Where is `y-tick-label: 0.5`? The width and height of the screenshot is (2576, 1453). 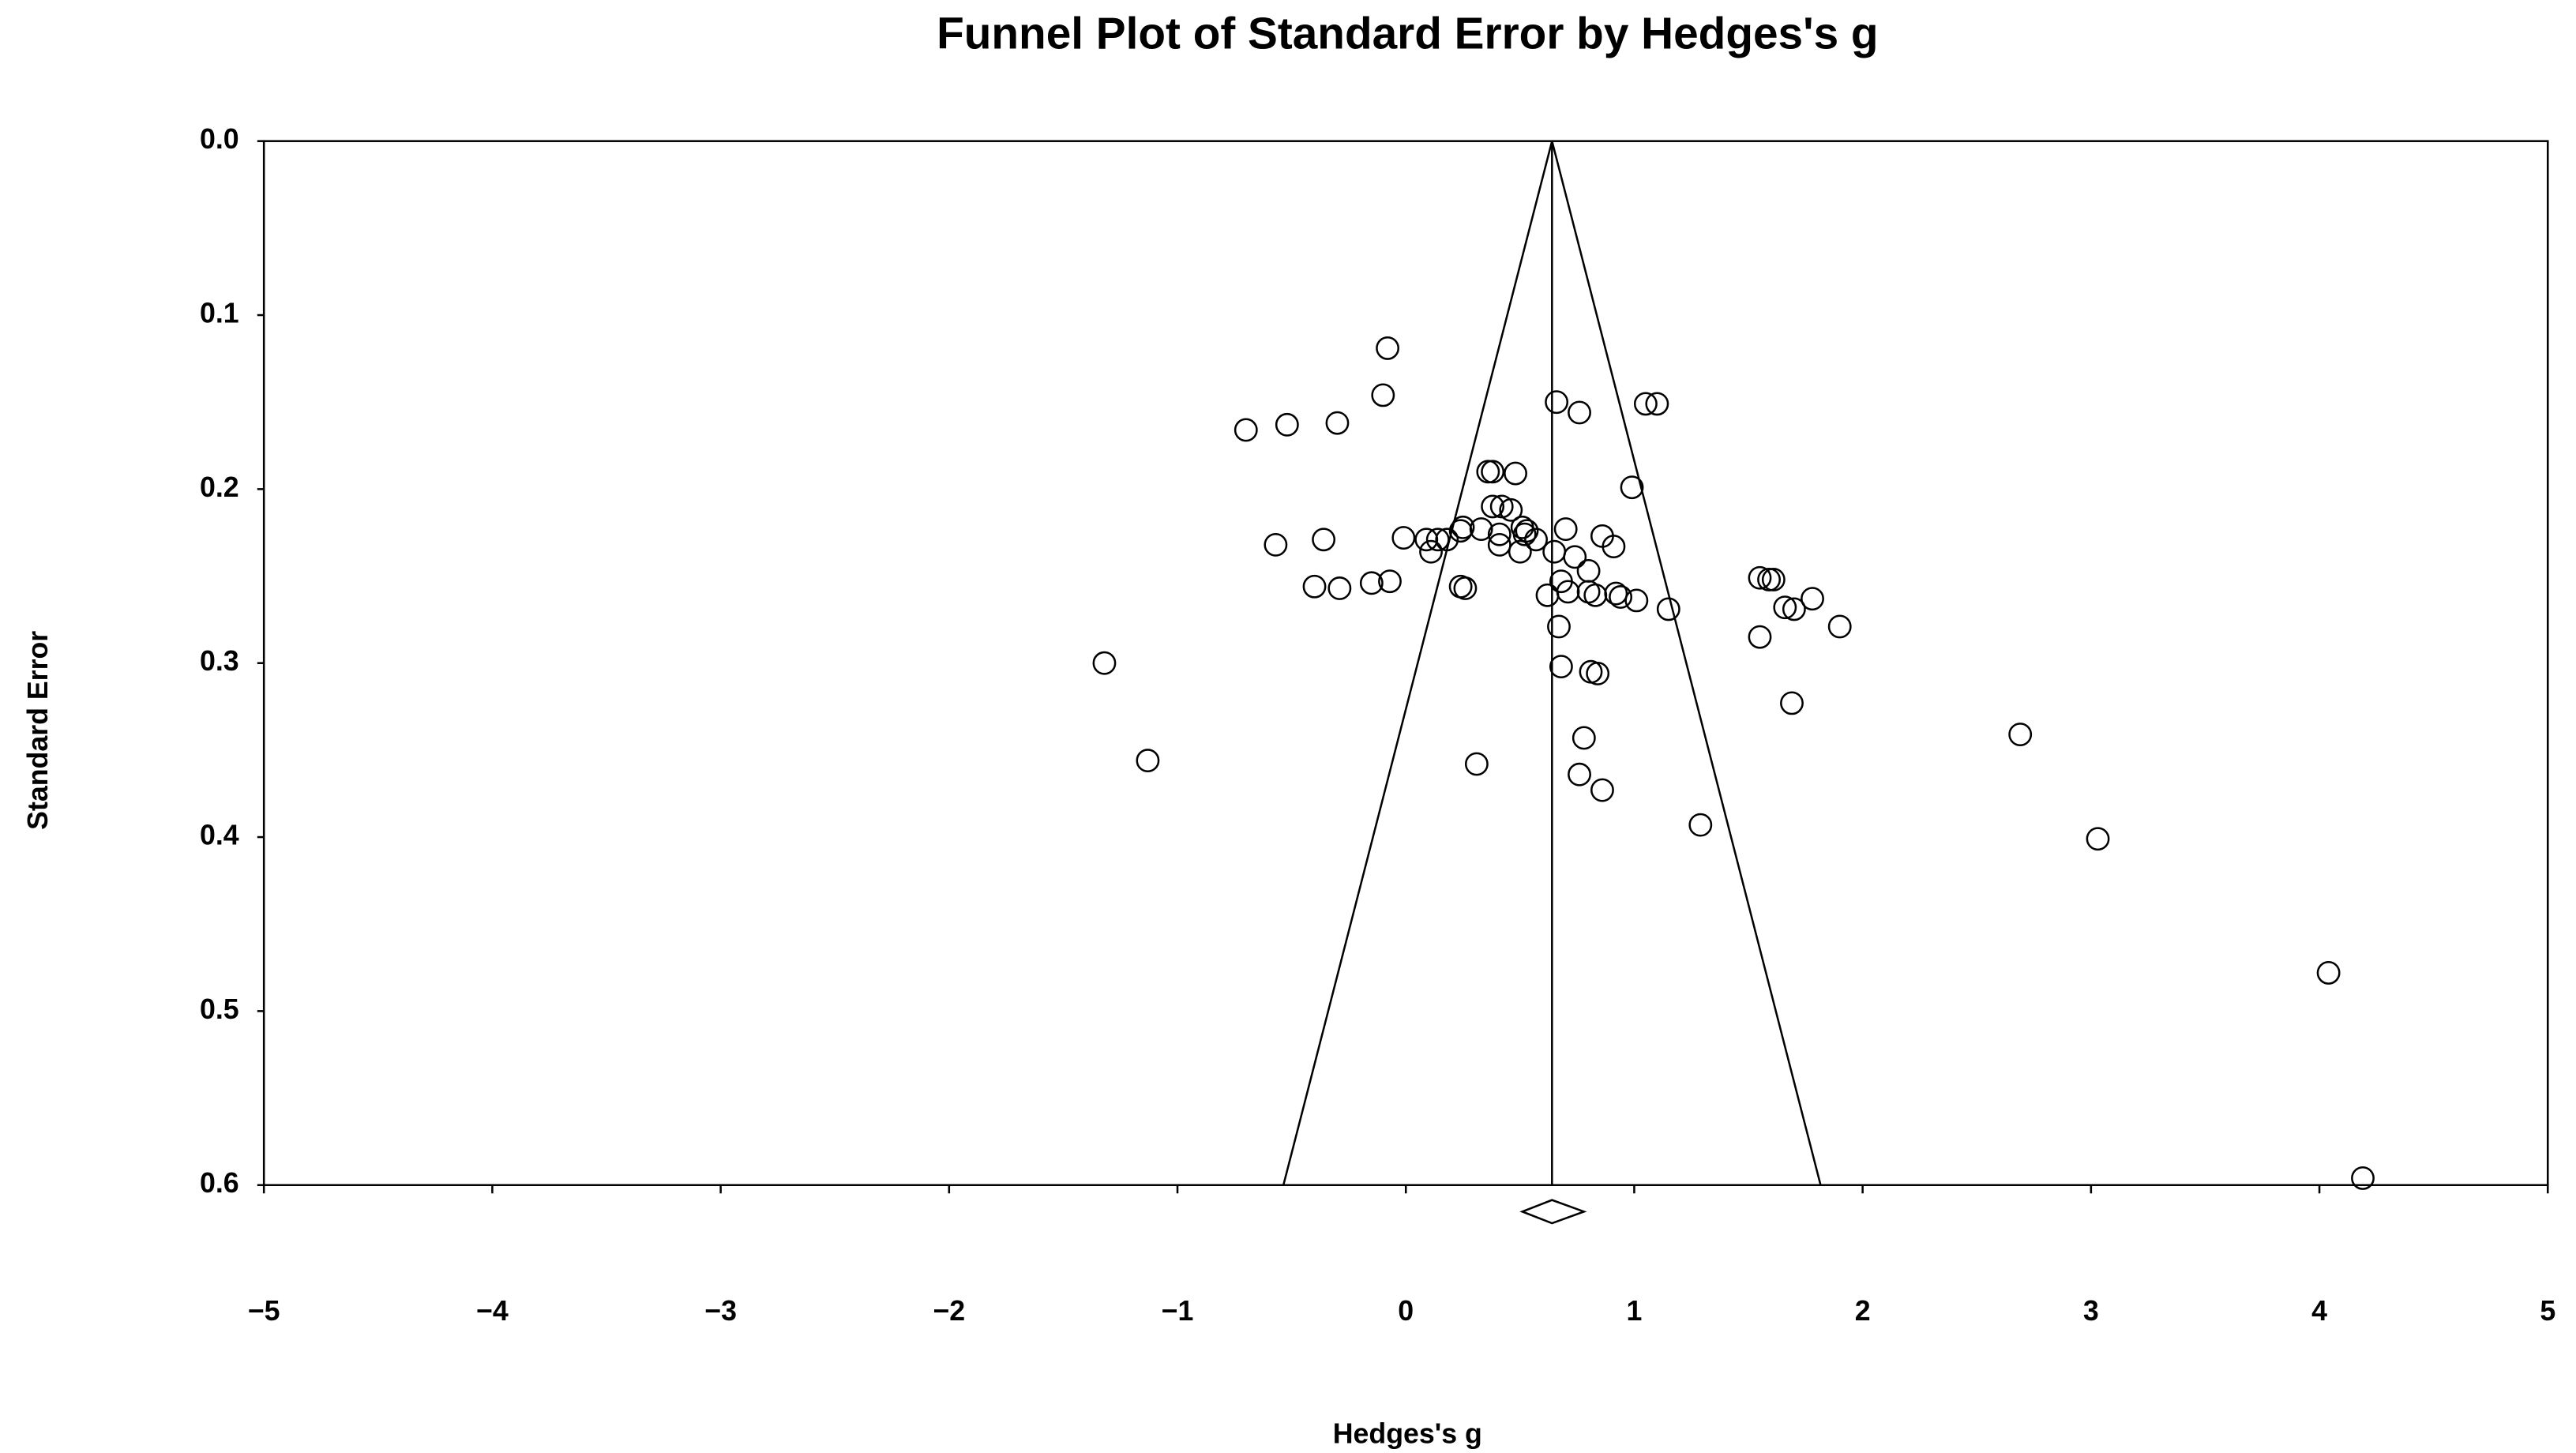
y-tick-label: 0.5 is located at coordinates (219, 1009).